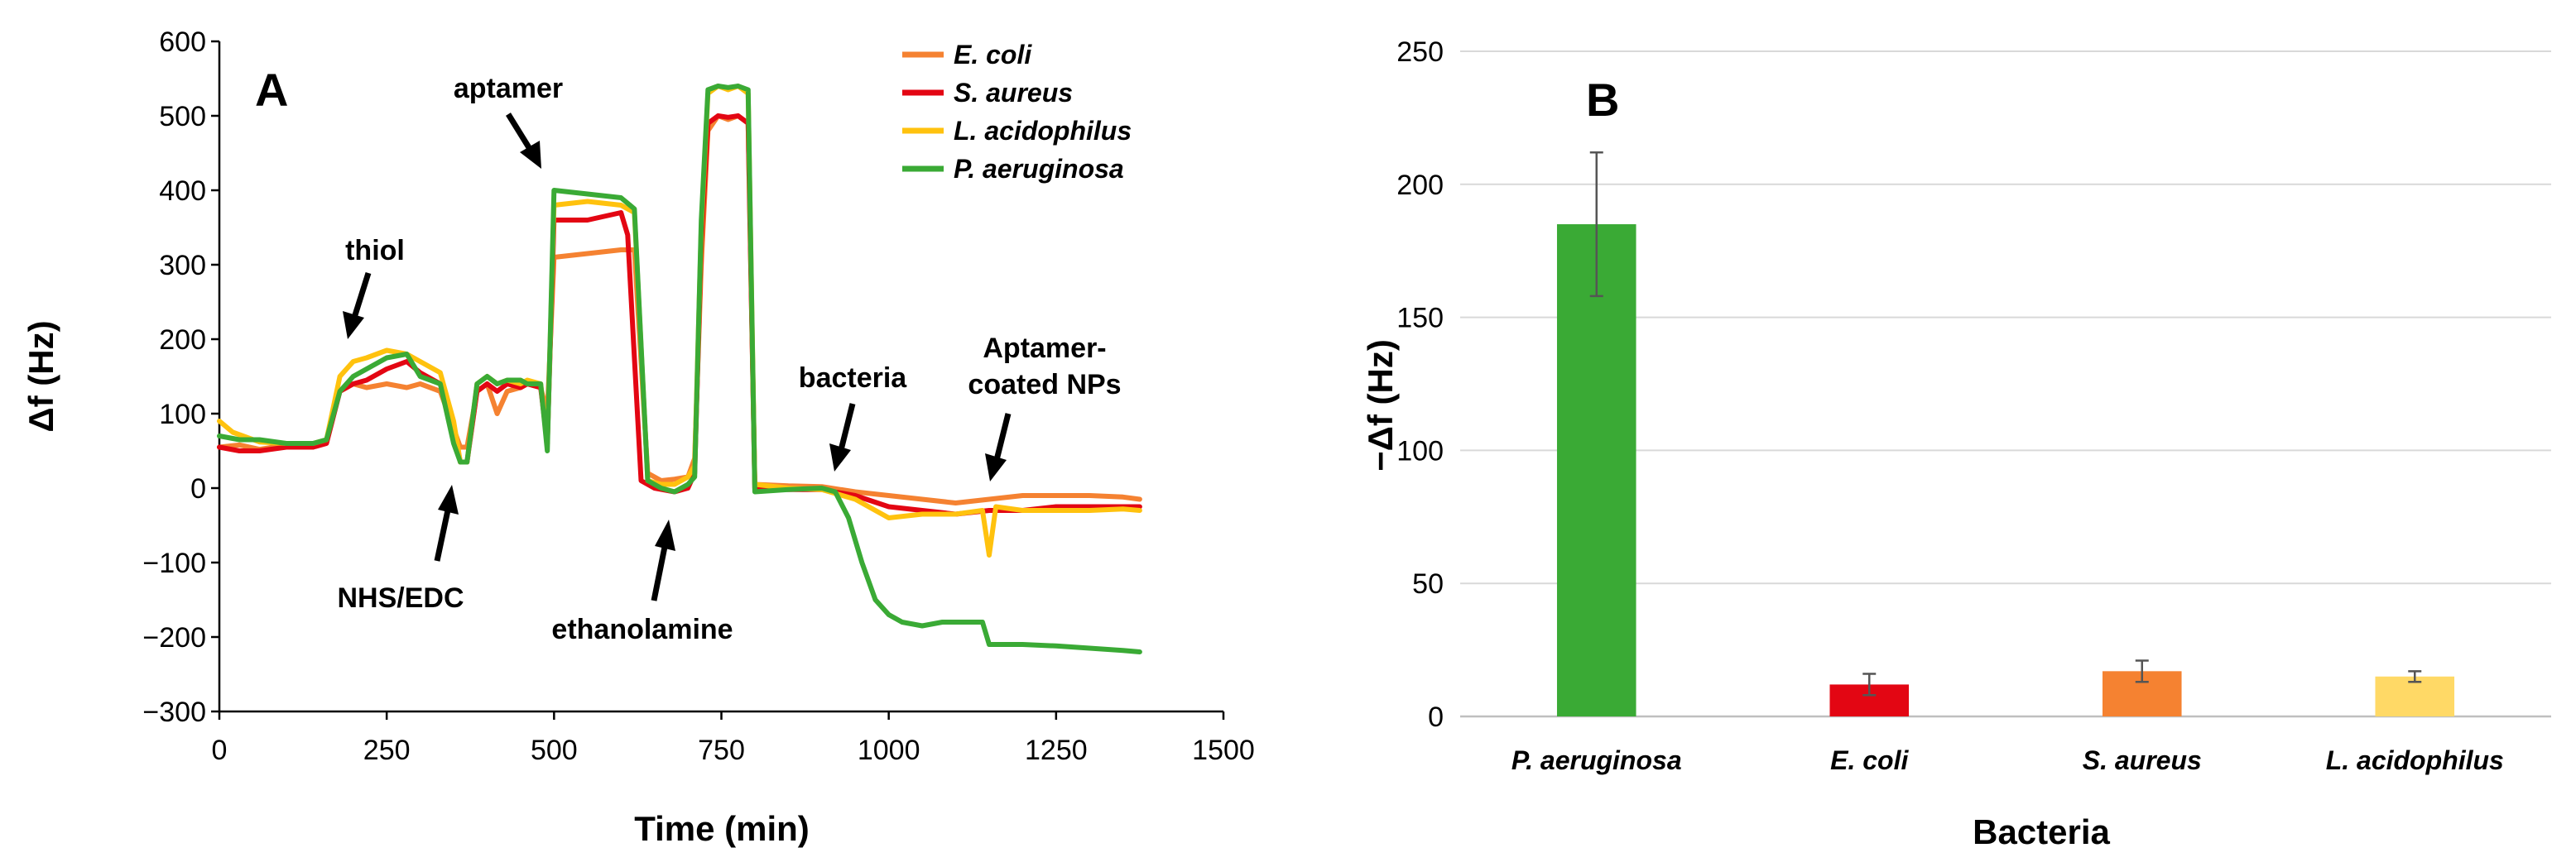 The image size is (2576, 867). Describe the element at coordinates (353, 325) in the screenshot. I see `arrowhead-thiol` at that location.